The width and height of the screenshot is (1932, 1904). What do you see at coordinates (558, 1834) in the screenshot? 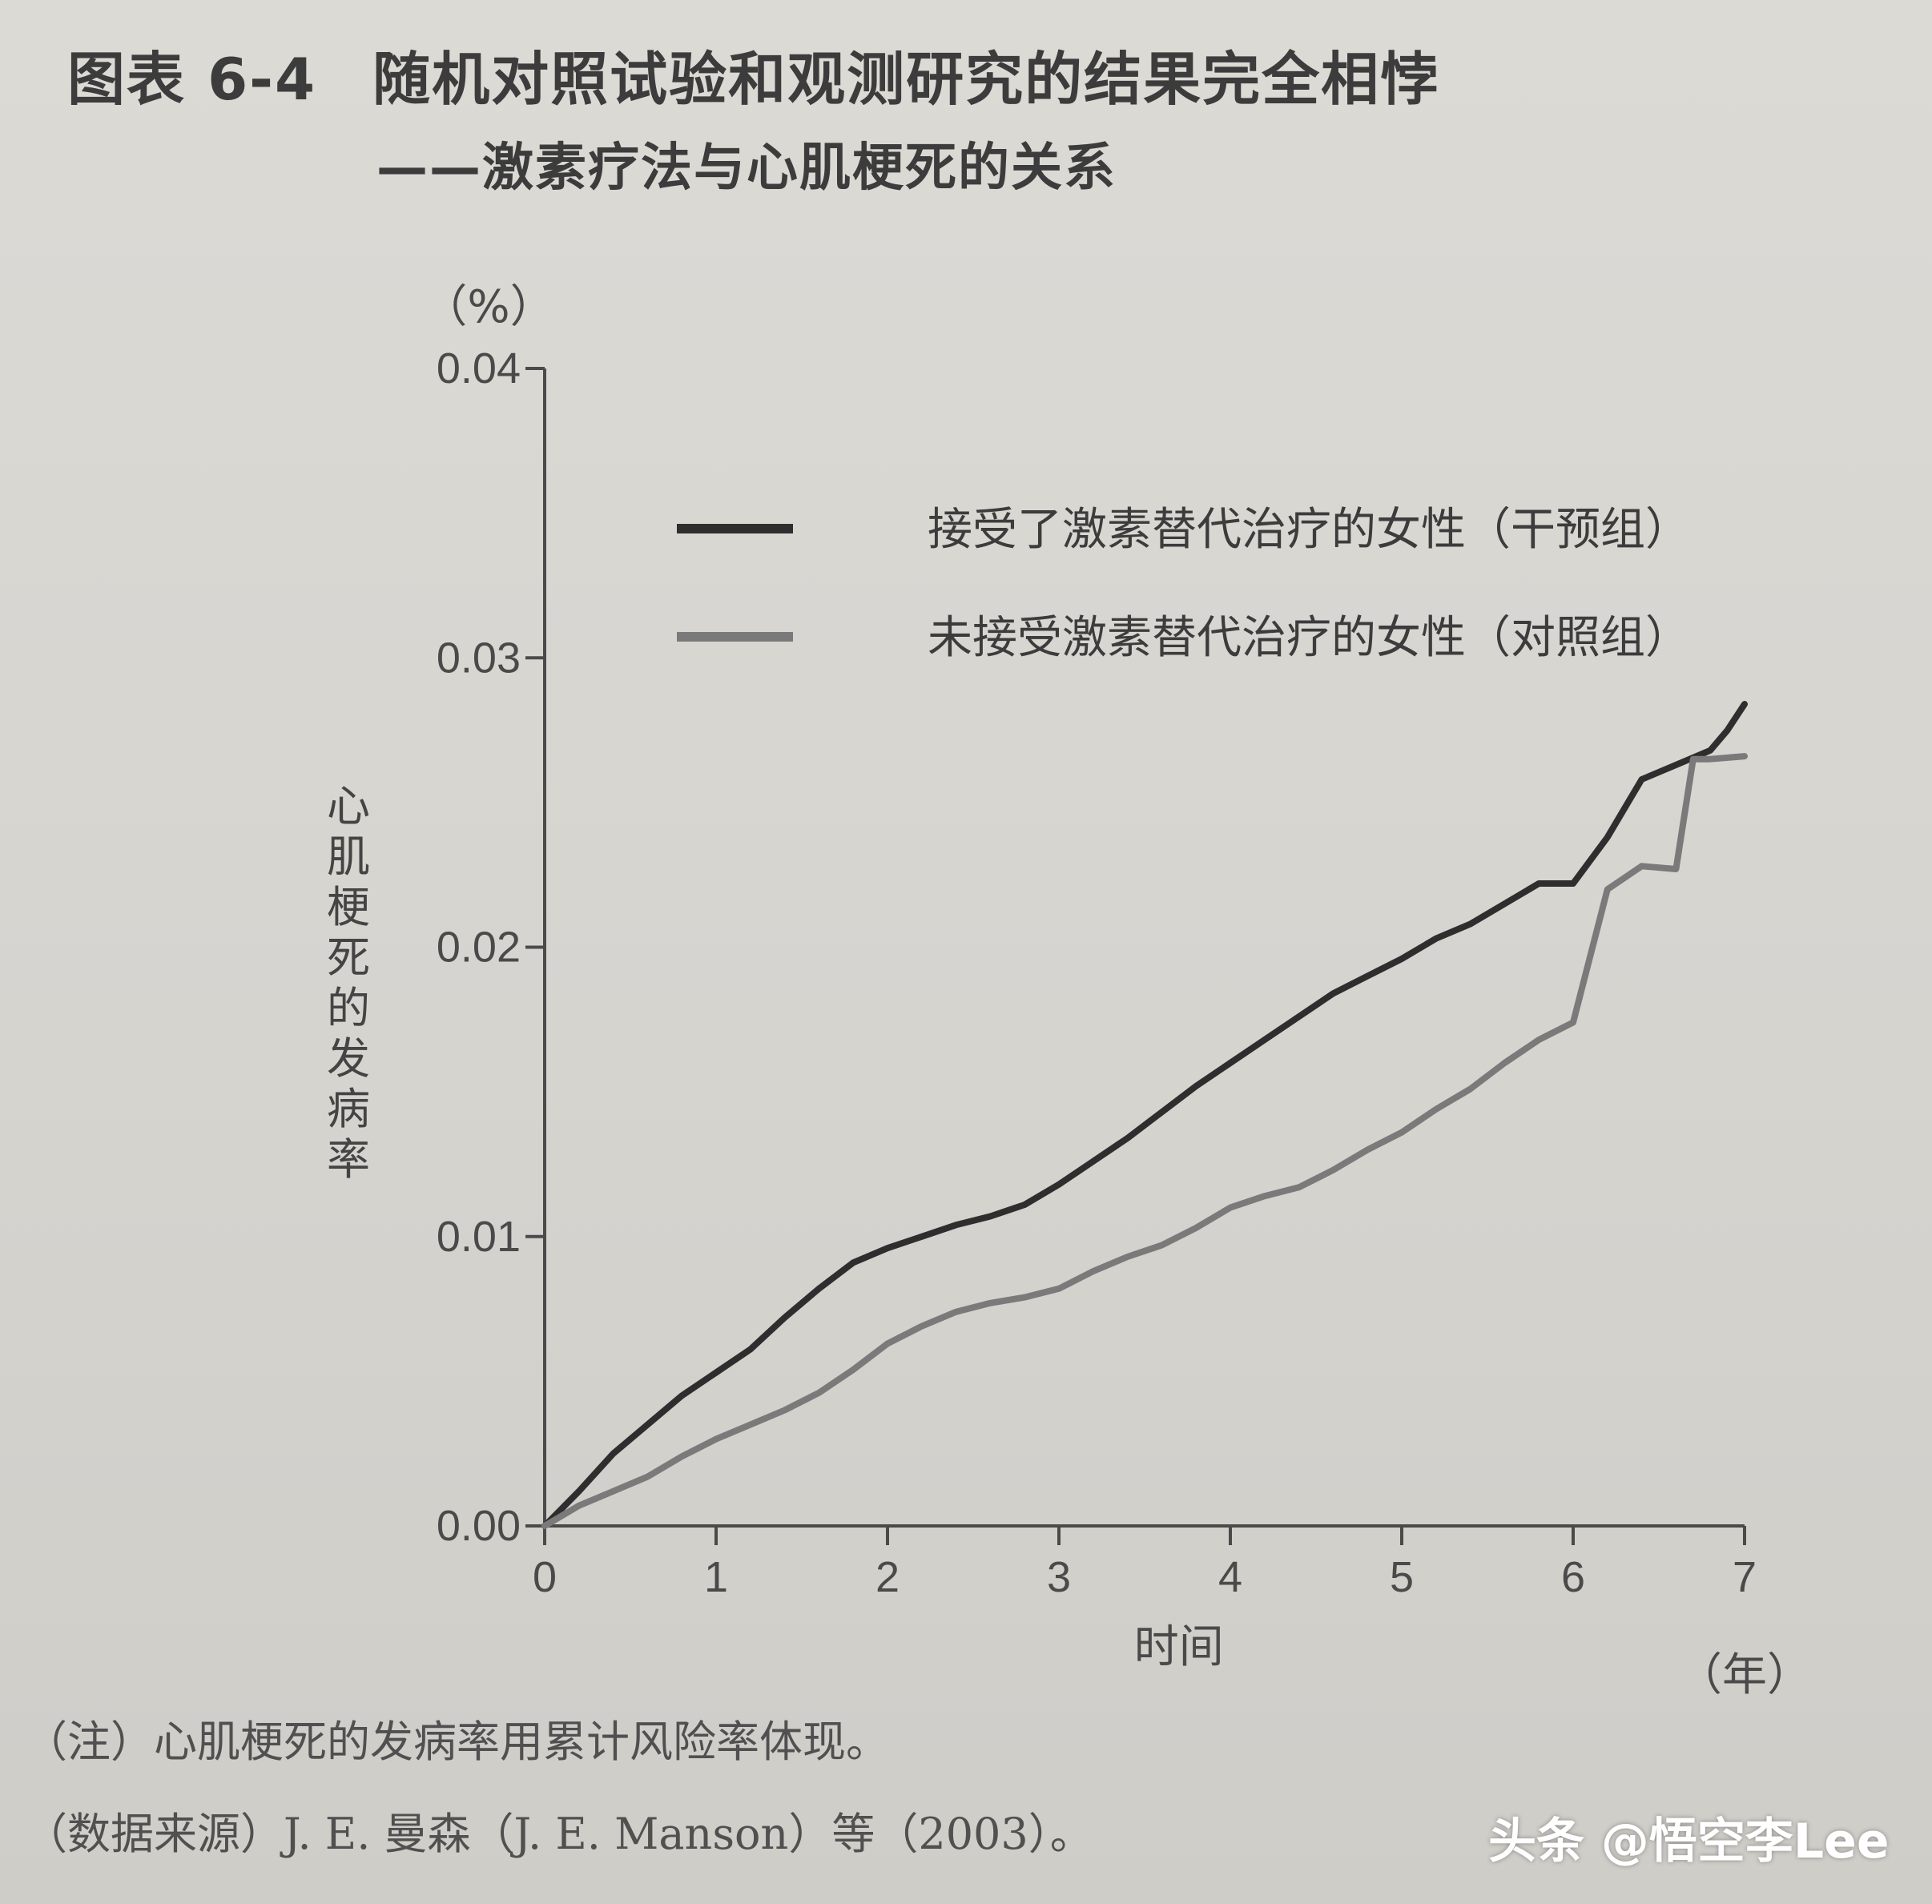
I see `data-source: （数据来源）J. E. 曼森（J. E. Manson）等（2003）。` at bounding box center [558, 1834].